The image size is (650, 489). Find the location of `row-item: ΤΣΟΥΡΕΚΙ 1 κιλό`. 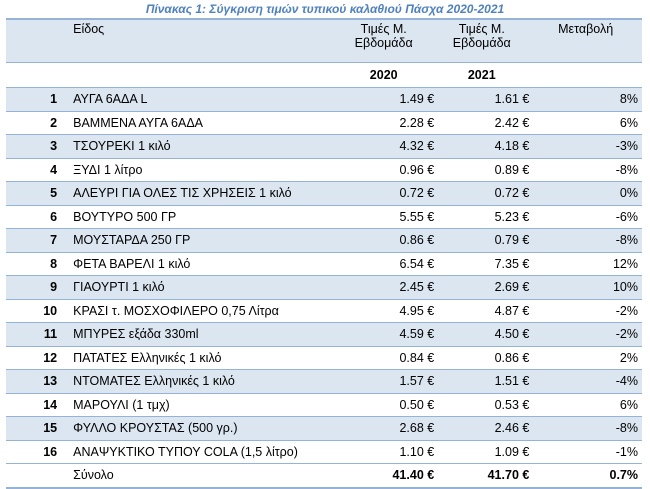

row-item: ΤΣΟΥΡΕΚΙ 1 κιλό is located at coordinates (201, 146).